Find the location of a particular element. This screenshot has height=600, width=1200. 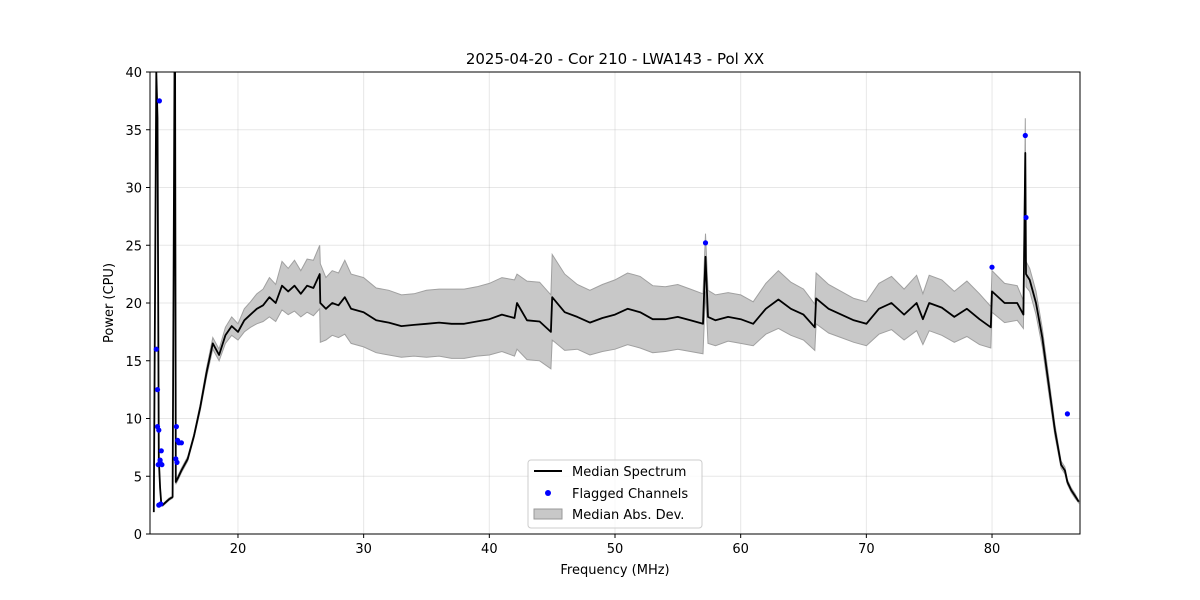

legend-box is located at coordinates (615, 494).